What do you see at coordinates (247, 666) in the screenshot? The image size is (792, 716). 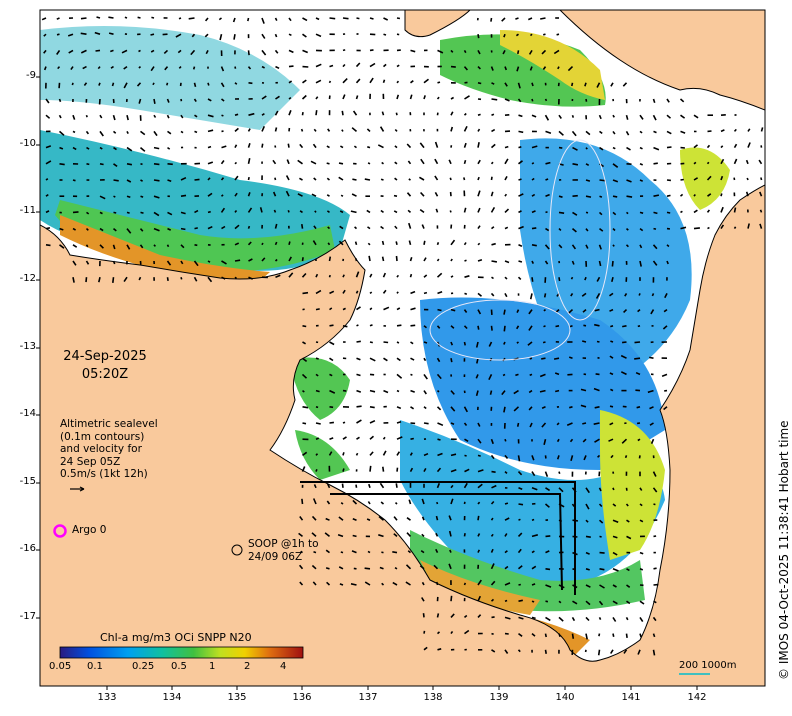 I see `colorbar-tick: 2` at bounding box center [247, 666].